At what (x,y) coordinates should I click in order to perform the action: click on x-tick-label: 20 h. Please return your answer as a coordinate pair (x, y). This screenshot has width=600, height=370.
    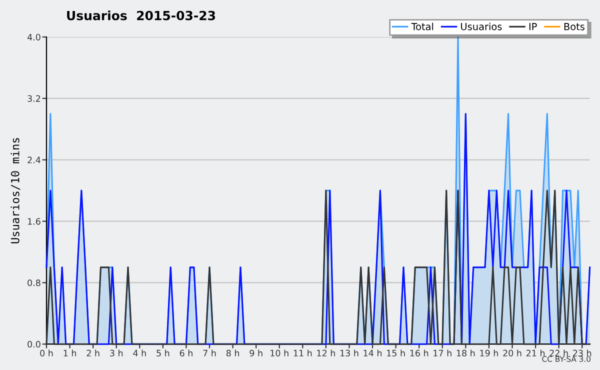
    Looking at the image, I should click on (512, 353).